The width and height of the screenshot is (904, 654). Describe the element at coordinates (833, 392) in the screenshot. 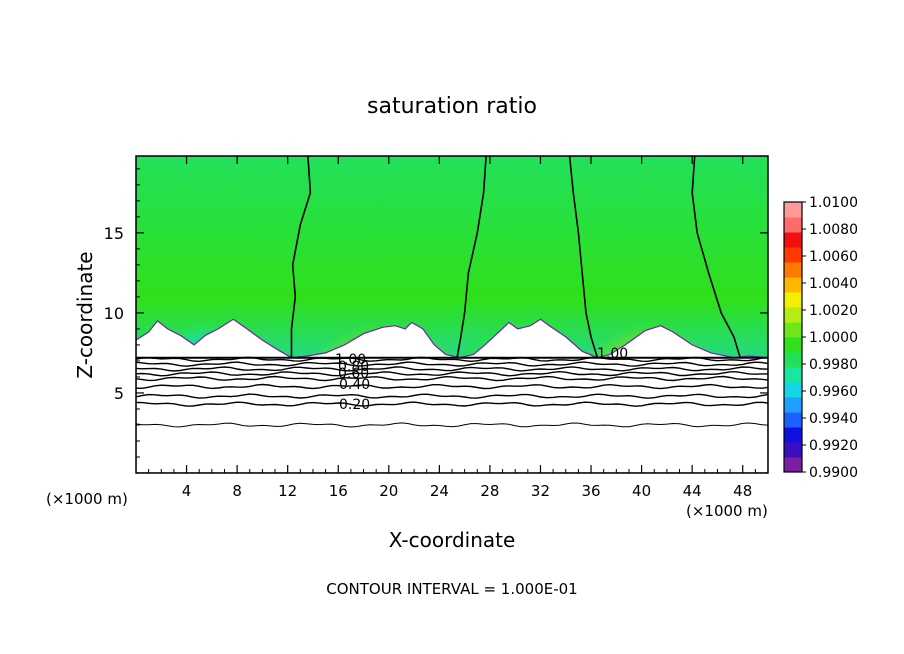

I see `colorbar-label-8: 0.9960` at that location.